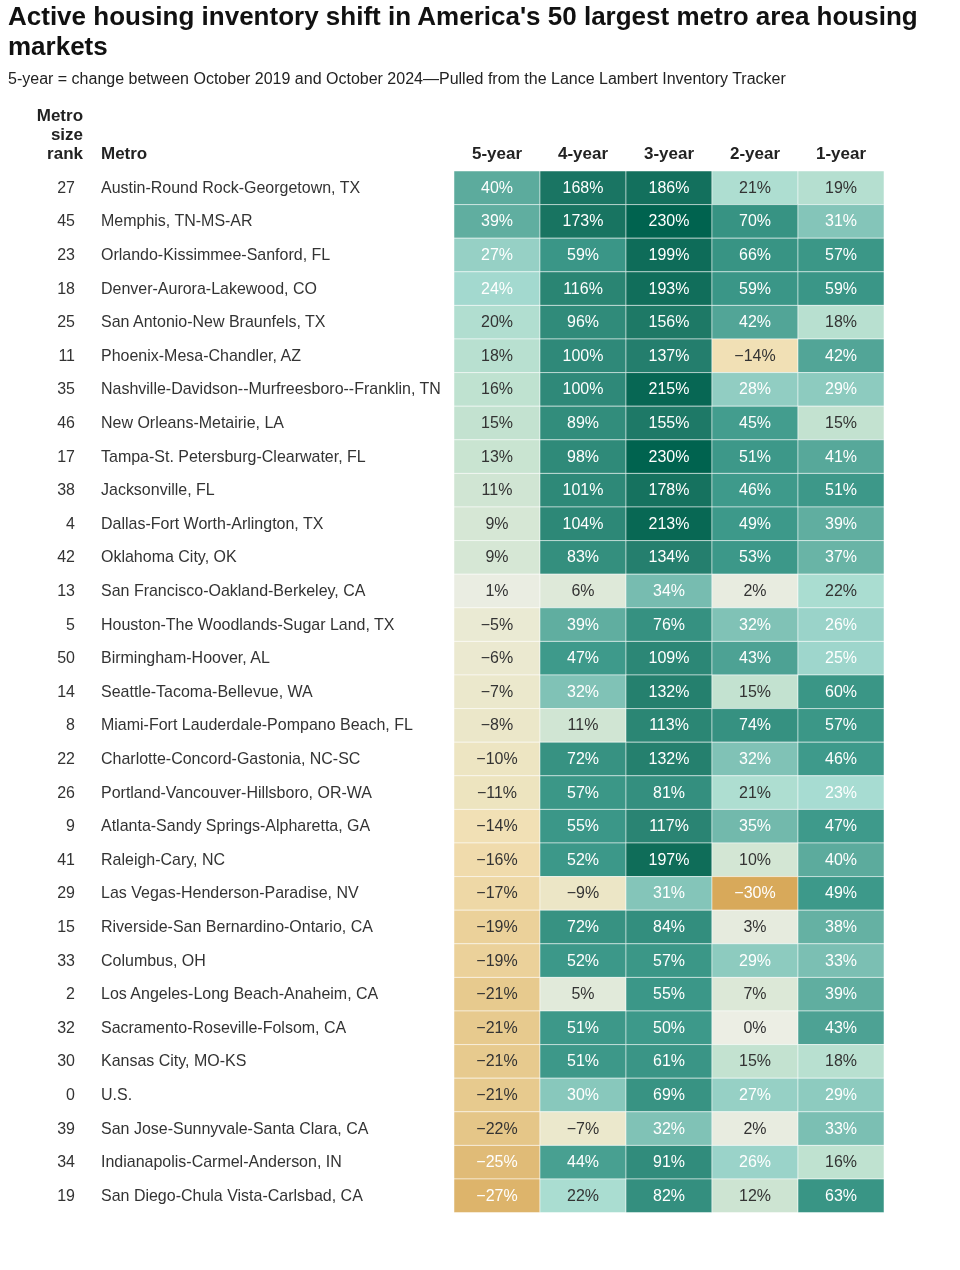 The height and width of the screenshot is (1270, 960). What do you see at coordinates (583, 523) in the screenshot?
I see `data-label: 104%` at bounding box center [583, 523].